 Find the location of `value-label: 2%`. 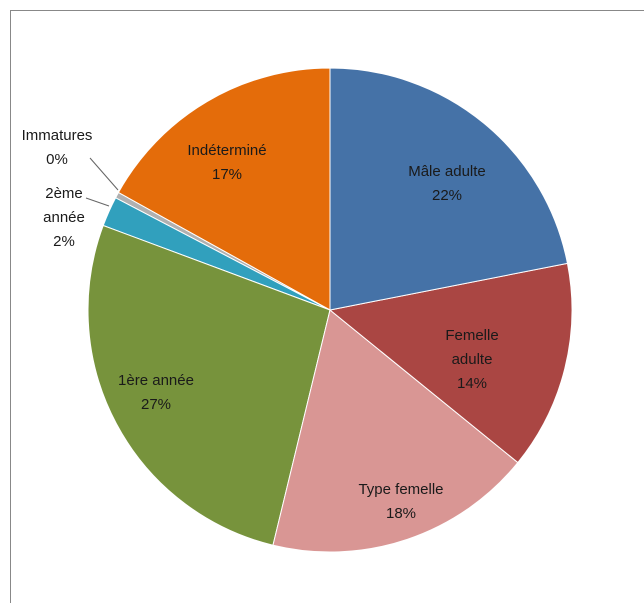

value-label: 2% is located at coordinates (64, 241).